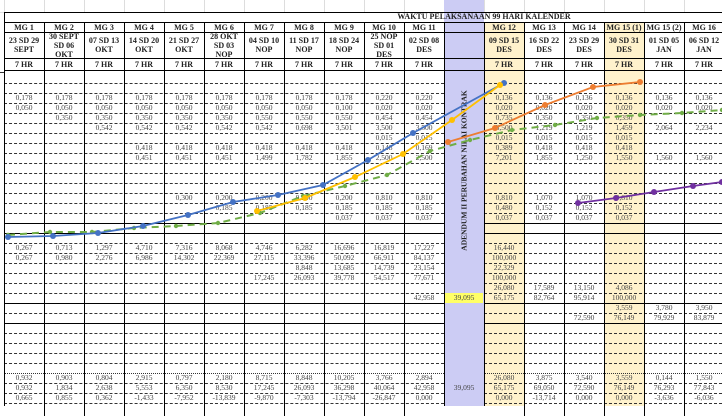  Describe the element at coordinates (704, 127) in the screenshot. I see `table-cell: 2,234` at that location.